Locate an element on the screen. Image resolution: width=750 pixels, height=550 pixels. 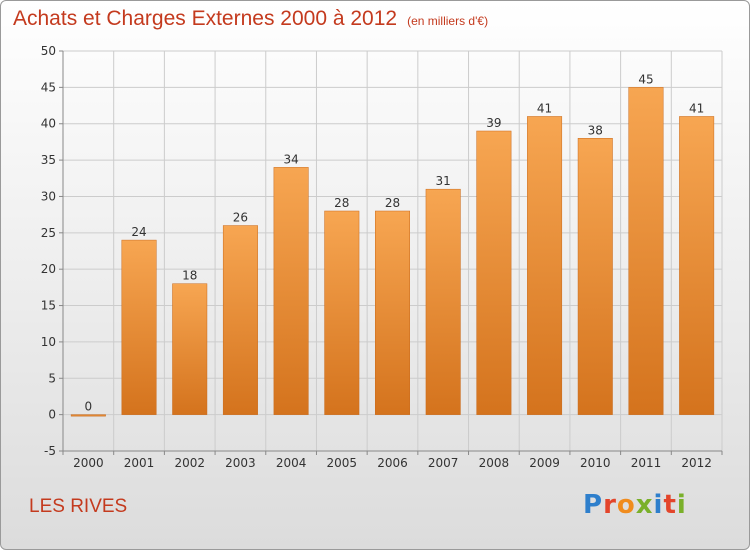
commune-name: LES RIVES is located at coordinates (78, 506).